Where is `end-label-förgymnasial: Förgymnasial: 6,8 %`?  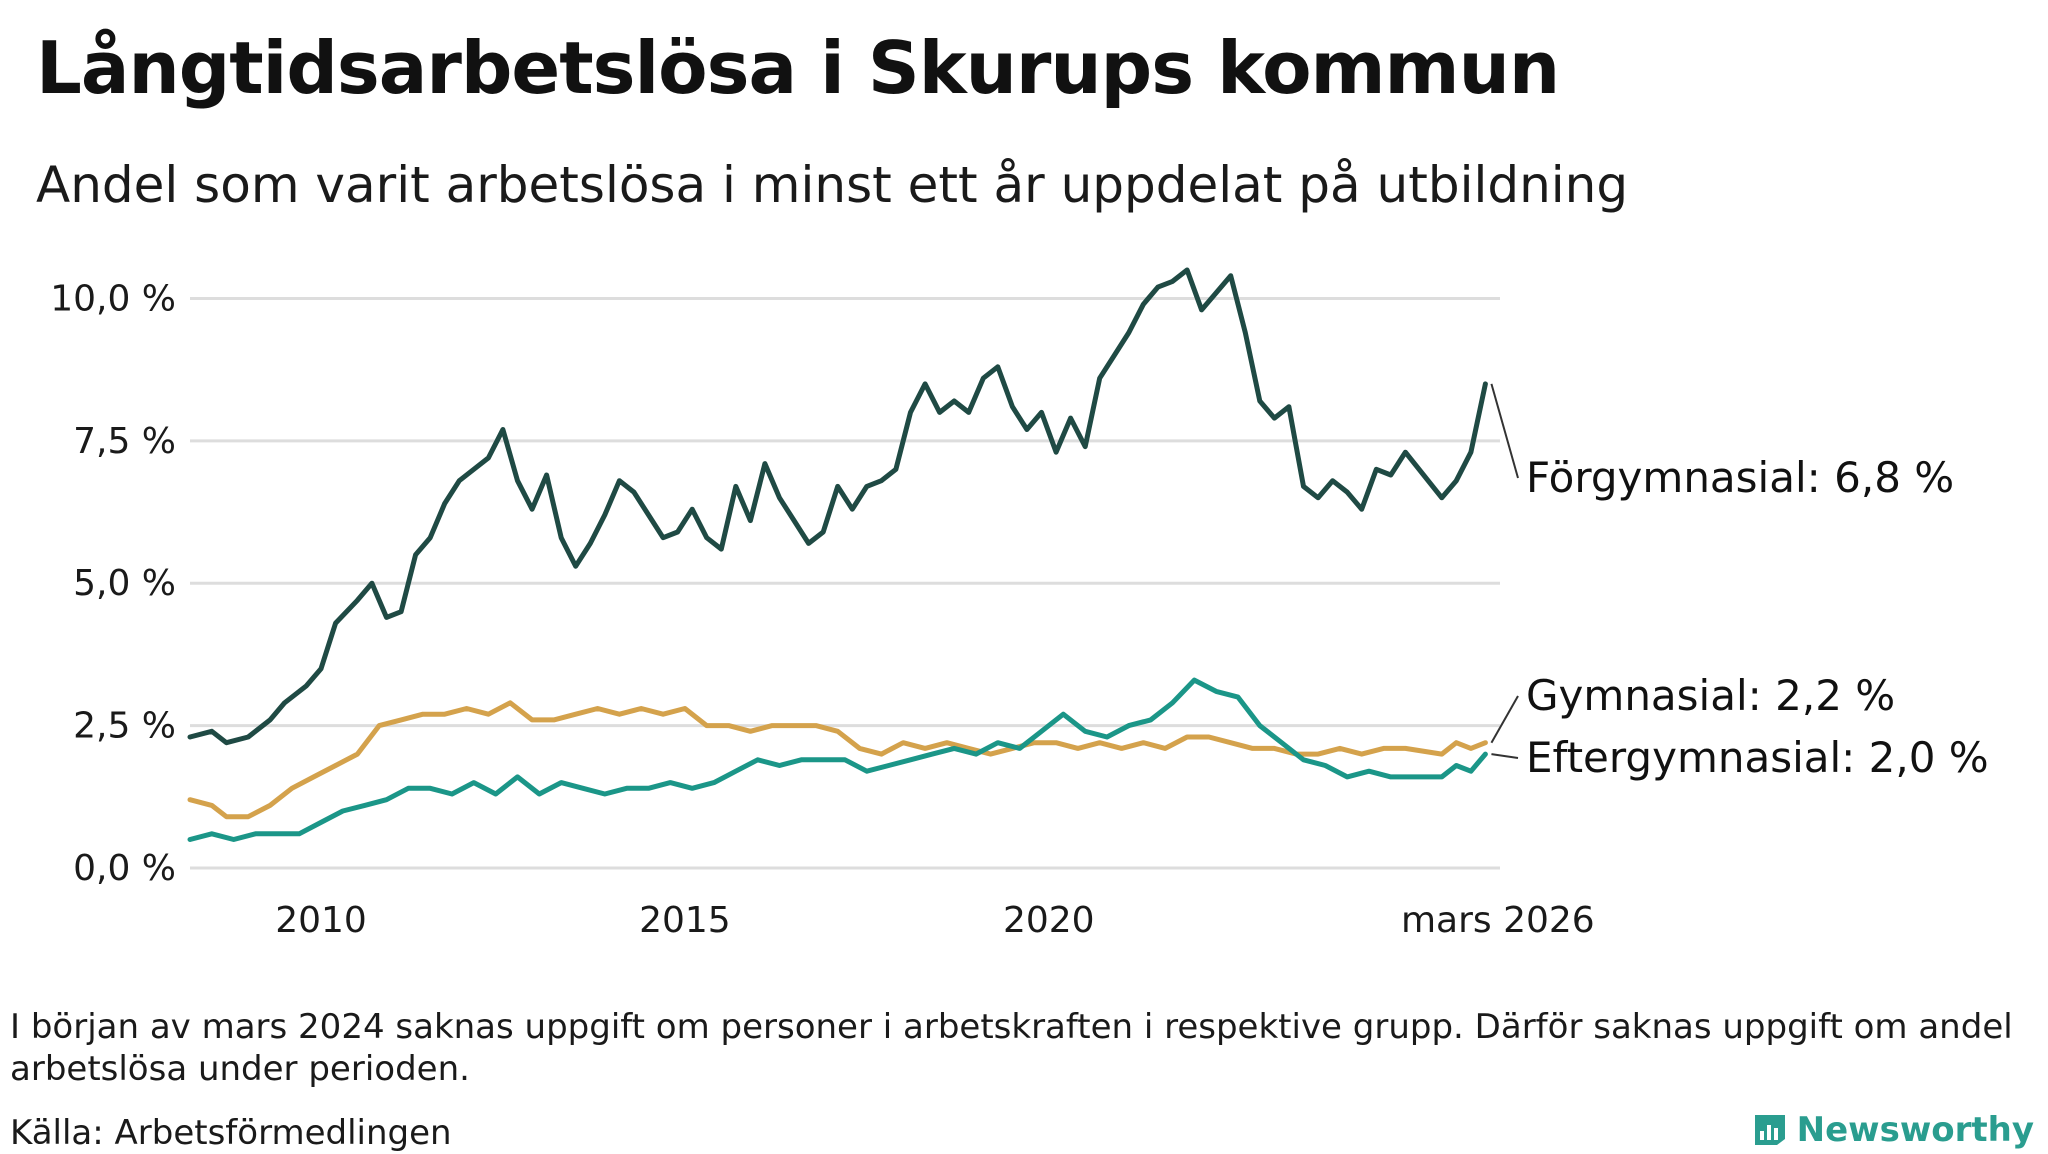
end-label-förgymnasial: Förgymnasial: 6,8 % is located at coordinates (1740, 477).